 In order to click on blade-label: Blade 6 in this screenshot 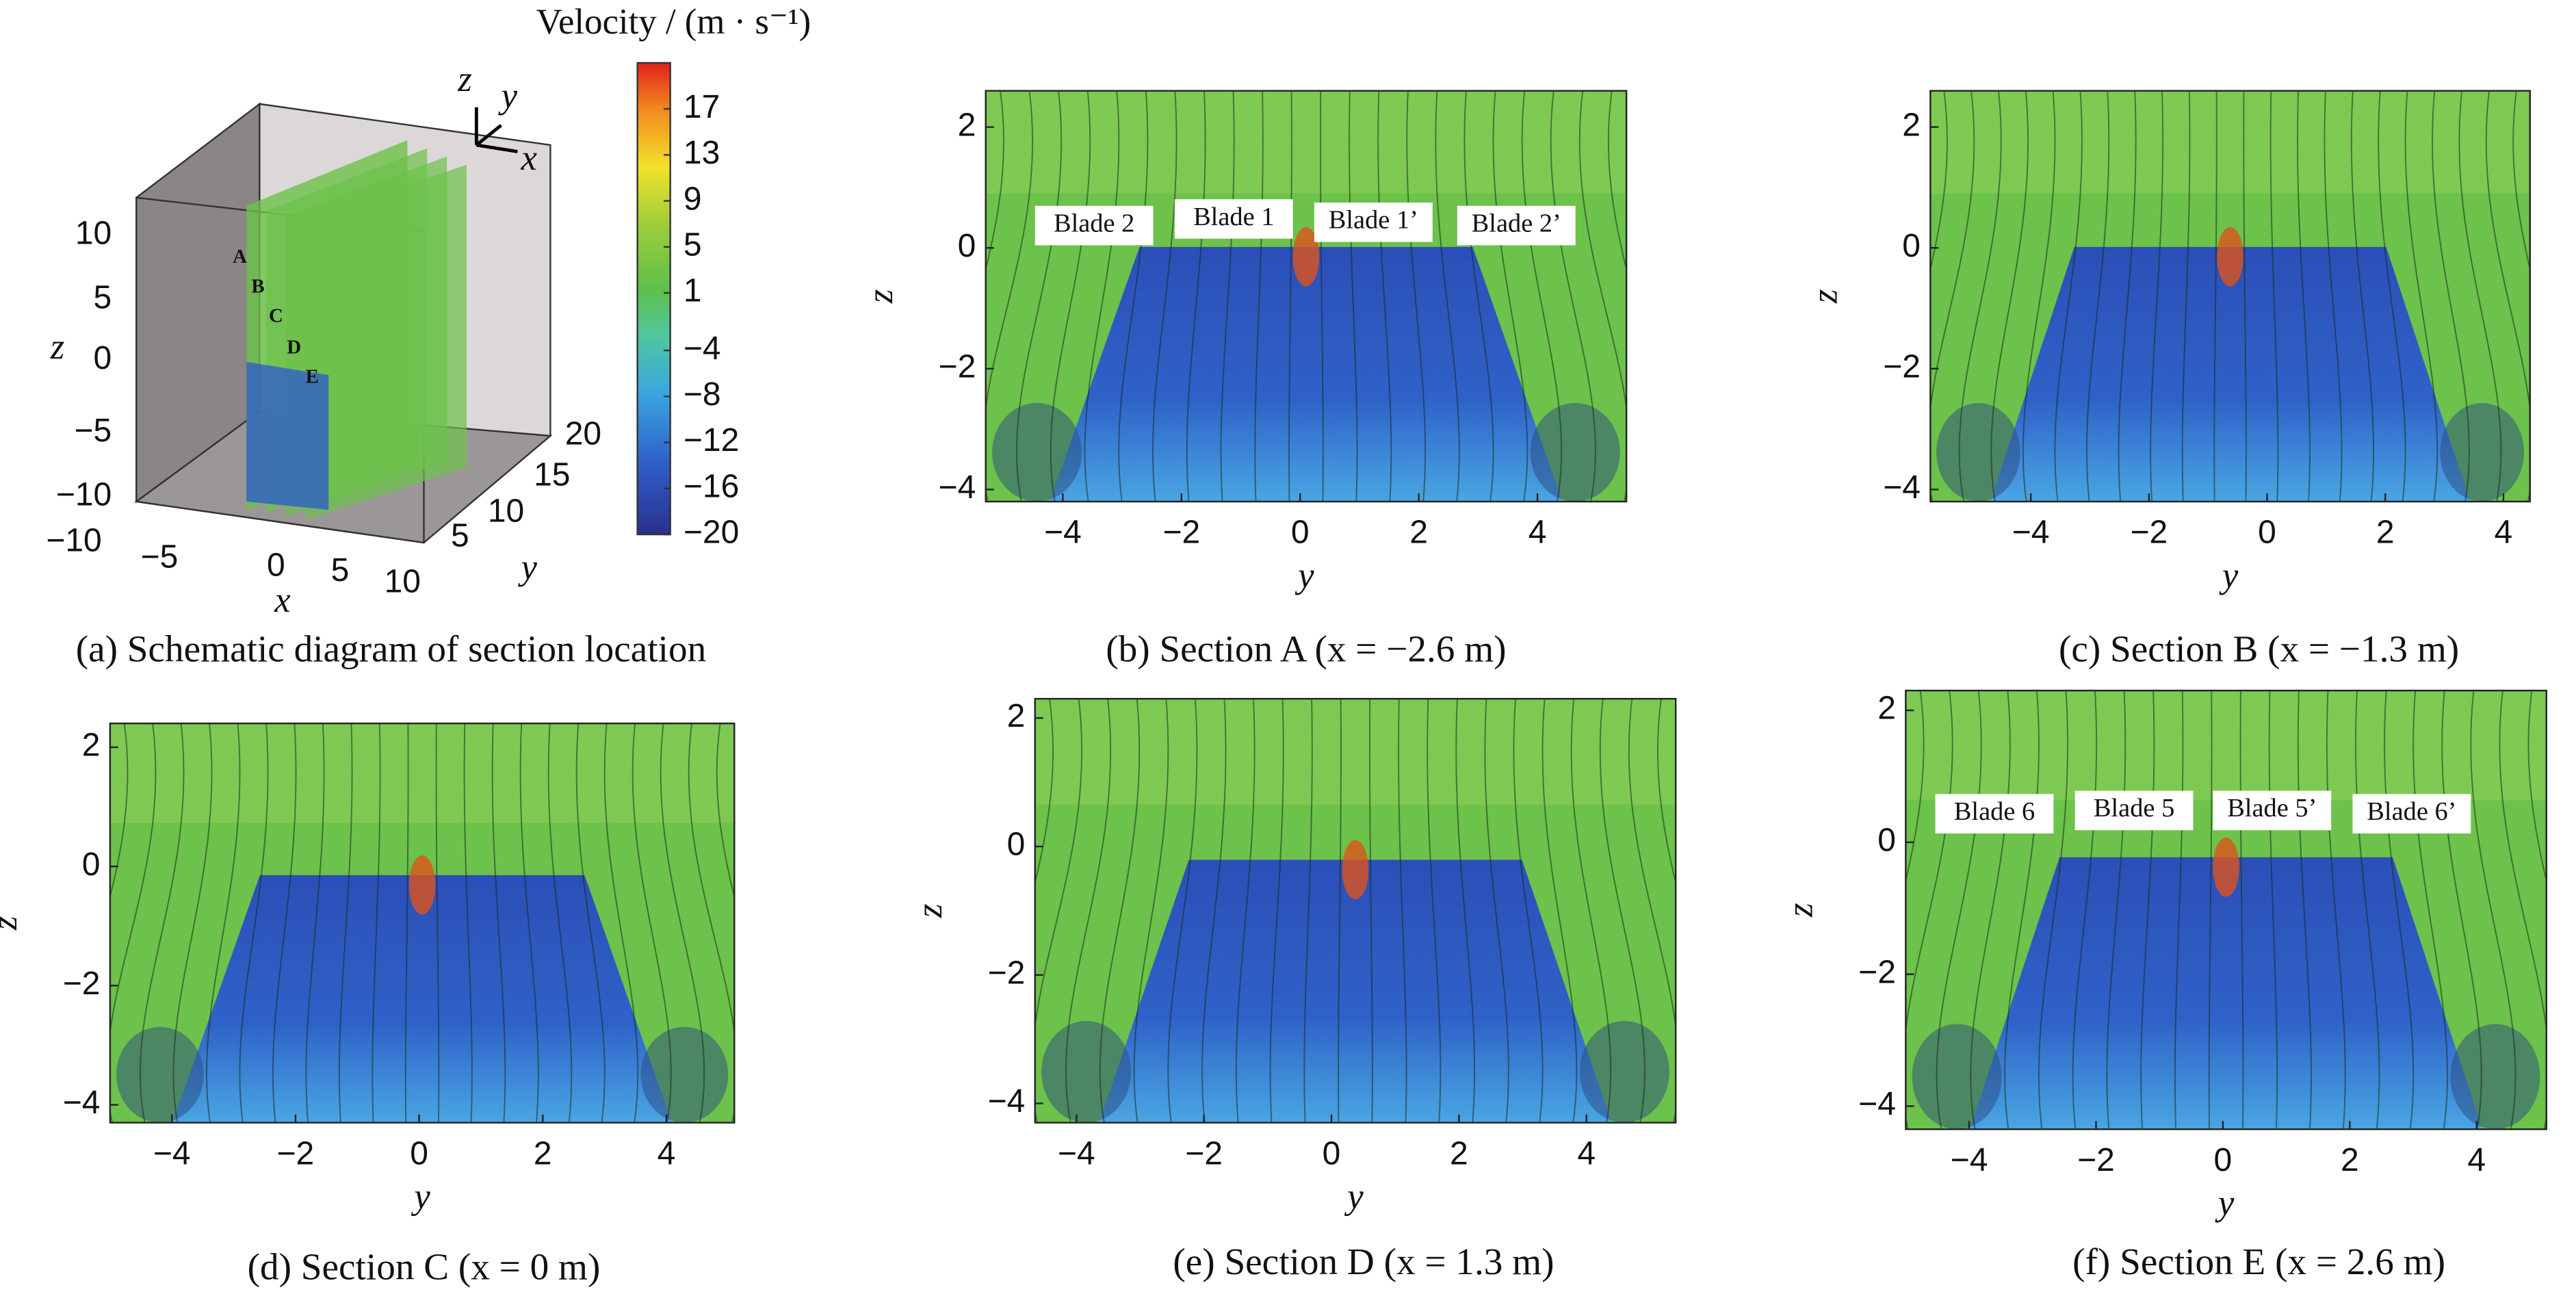, I will do `click(1994, 811)`.